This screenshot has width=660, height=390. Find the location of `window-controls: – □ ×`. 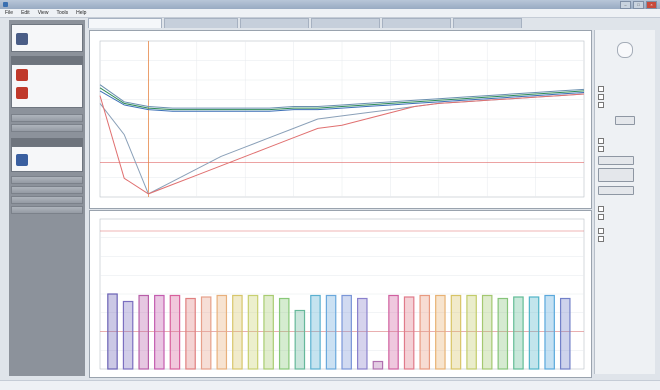

window-controls: – □ × is located at coordinates (638, 5).